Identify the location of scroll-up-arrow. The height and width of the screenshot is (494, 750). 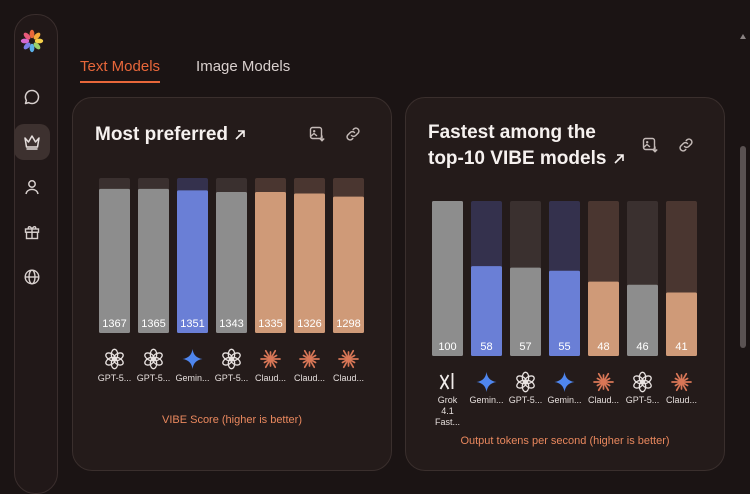
(743, 36).